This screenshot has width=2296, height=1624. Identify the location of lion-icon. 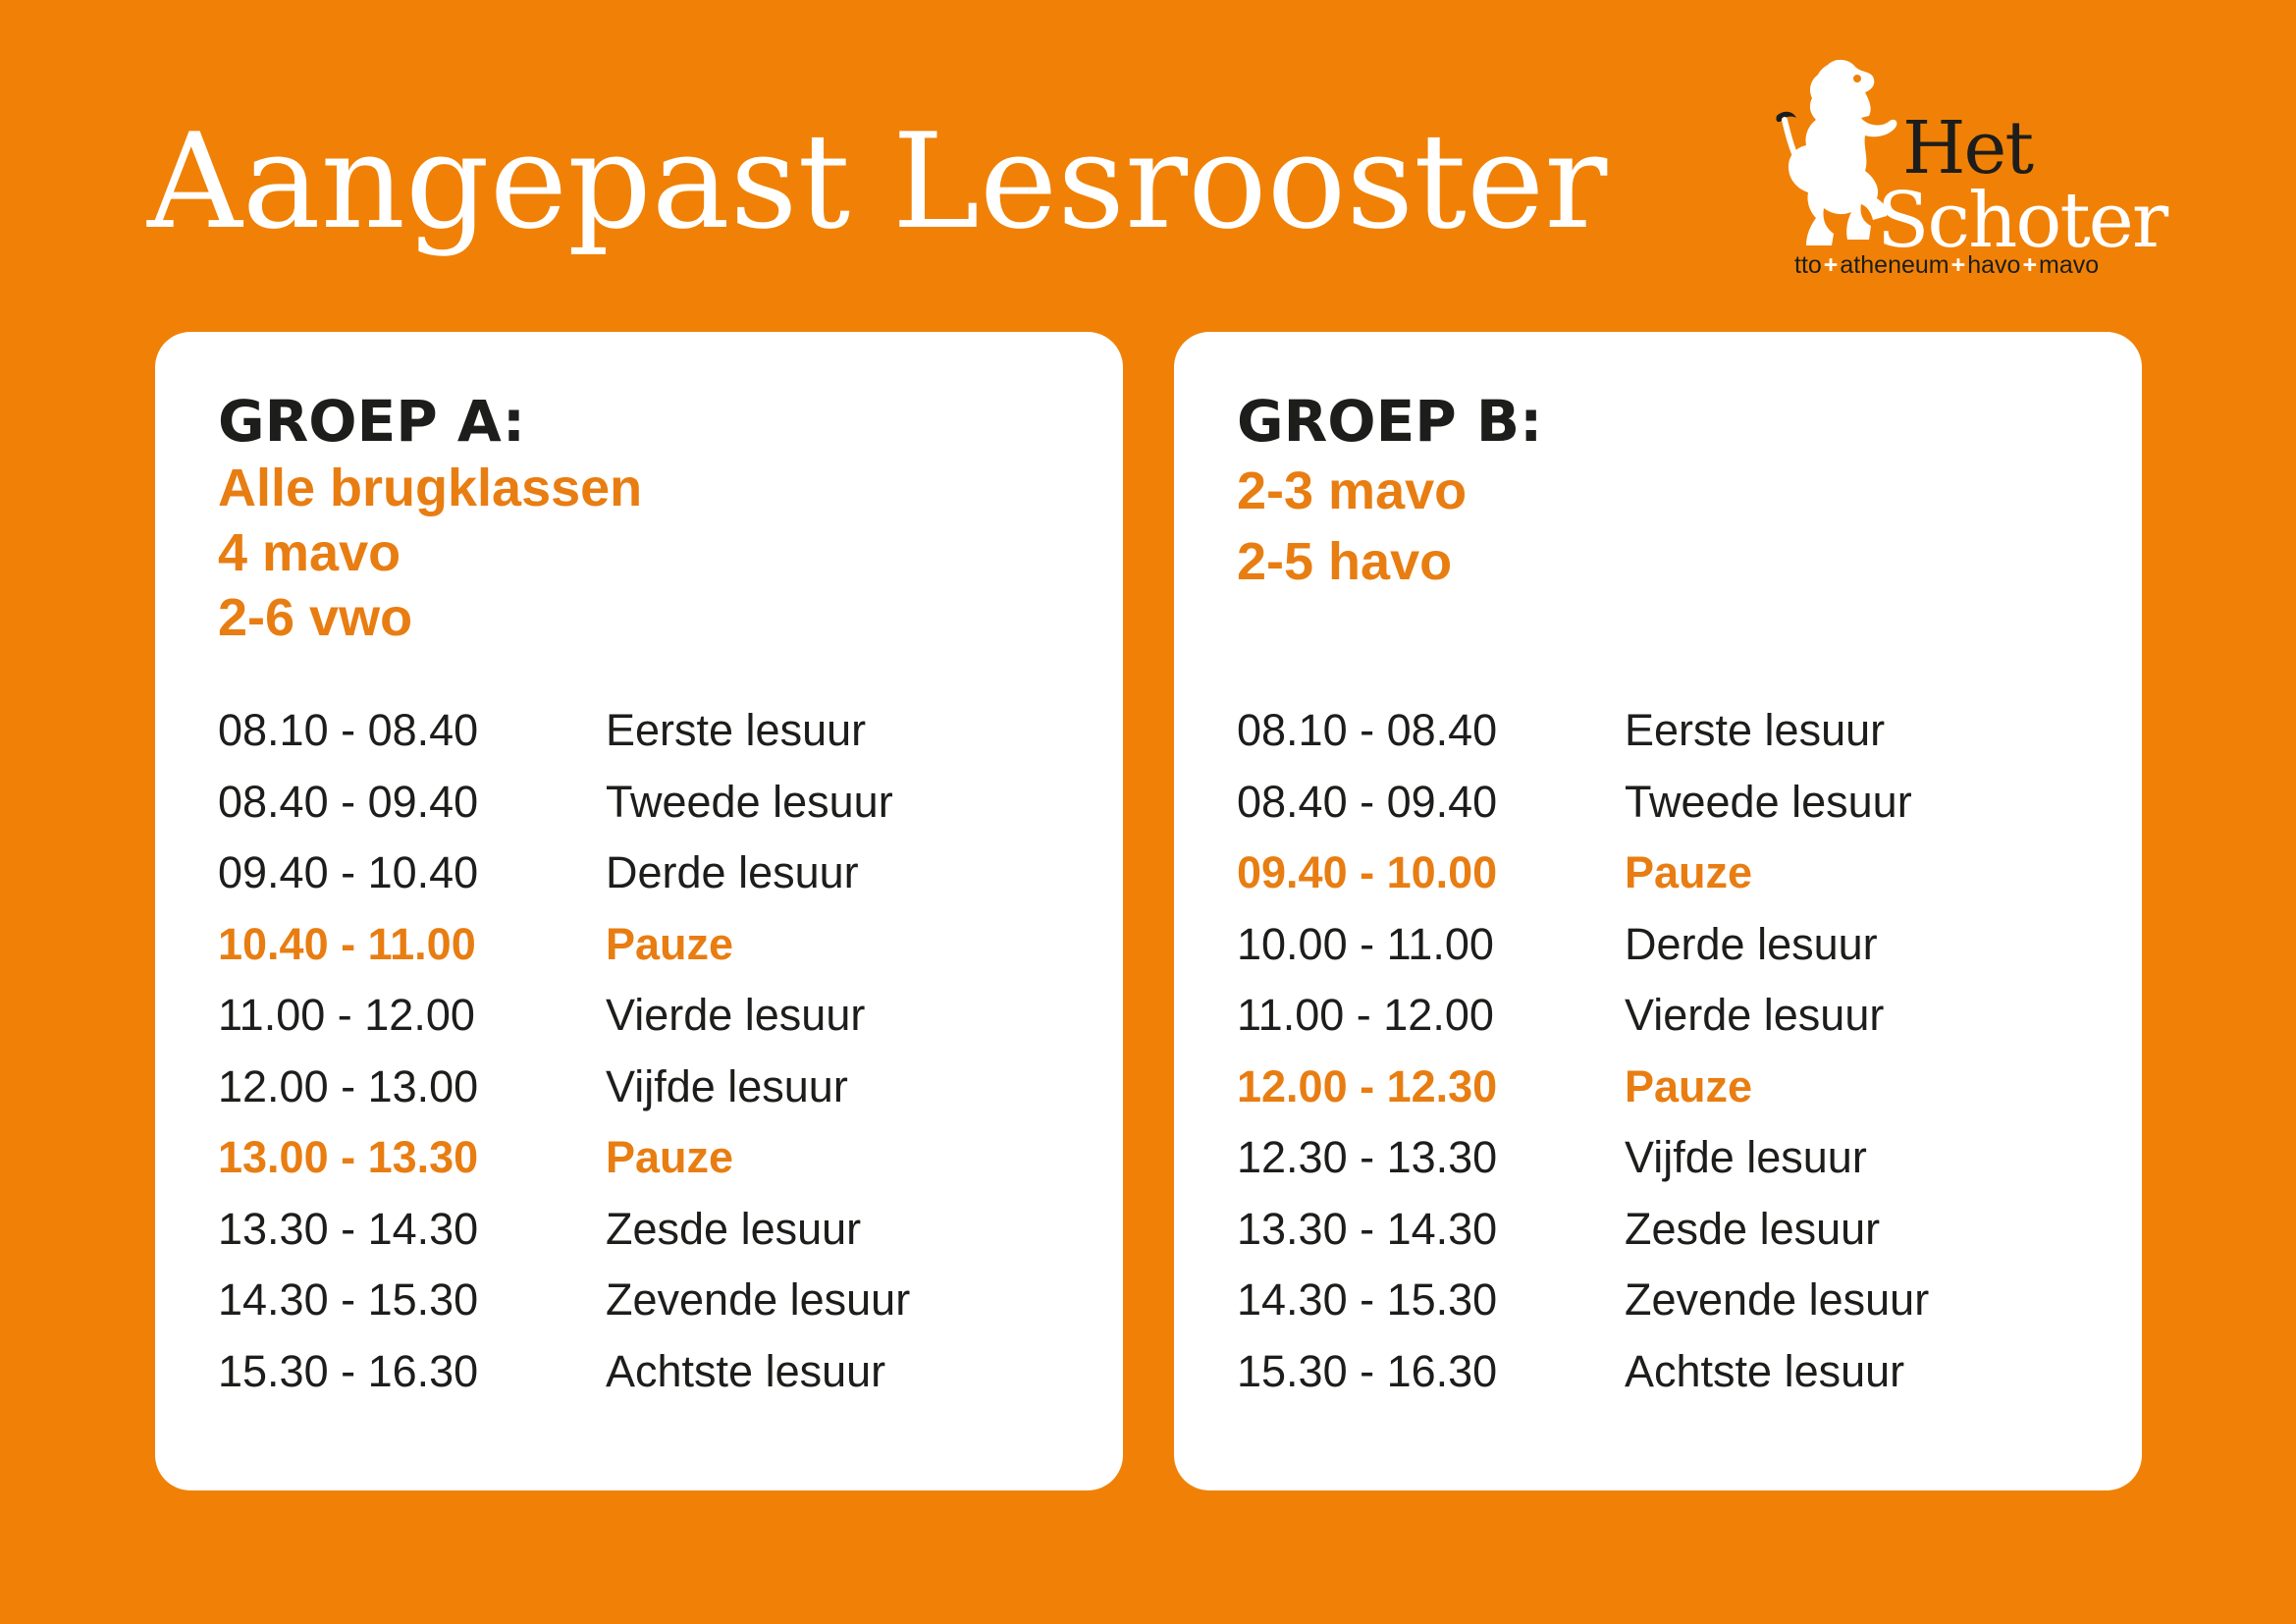
(1837, 152).